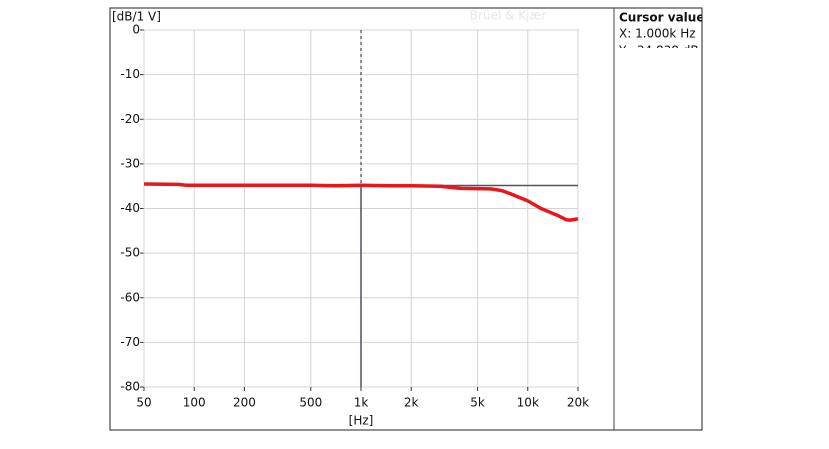 The image size is (829, 449). What do you see at coordinates (477, 403) in the screenshot?
I see `x-tick-label: 5k` at bounding box center [477, 403].